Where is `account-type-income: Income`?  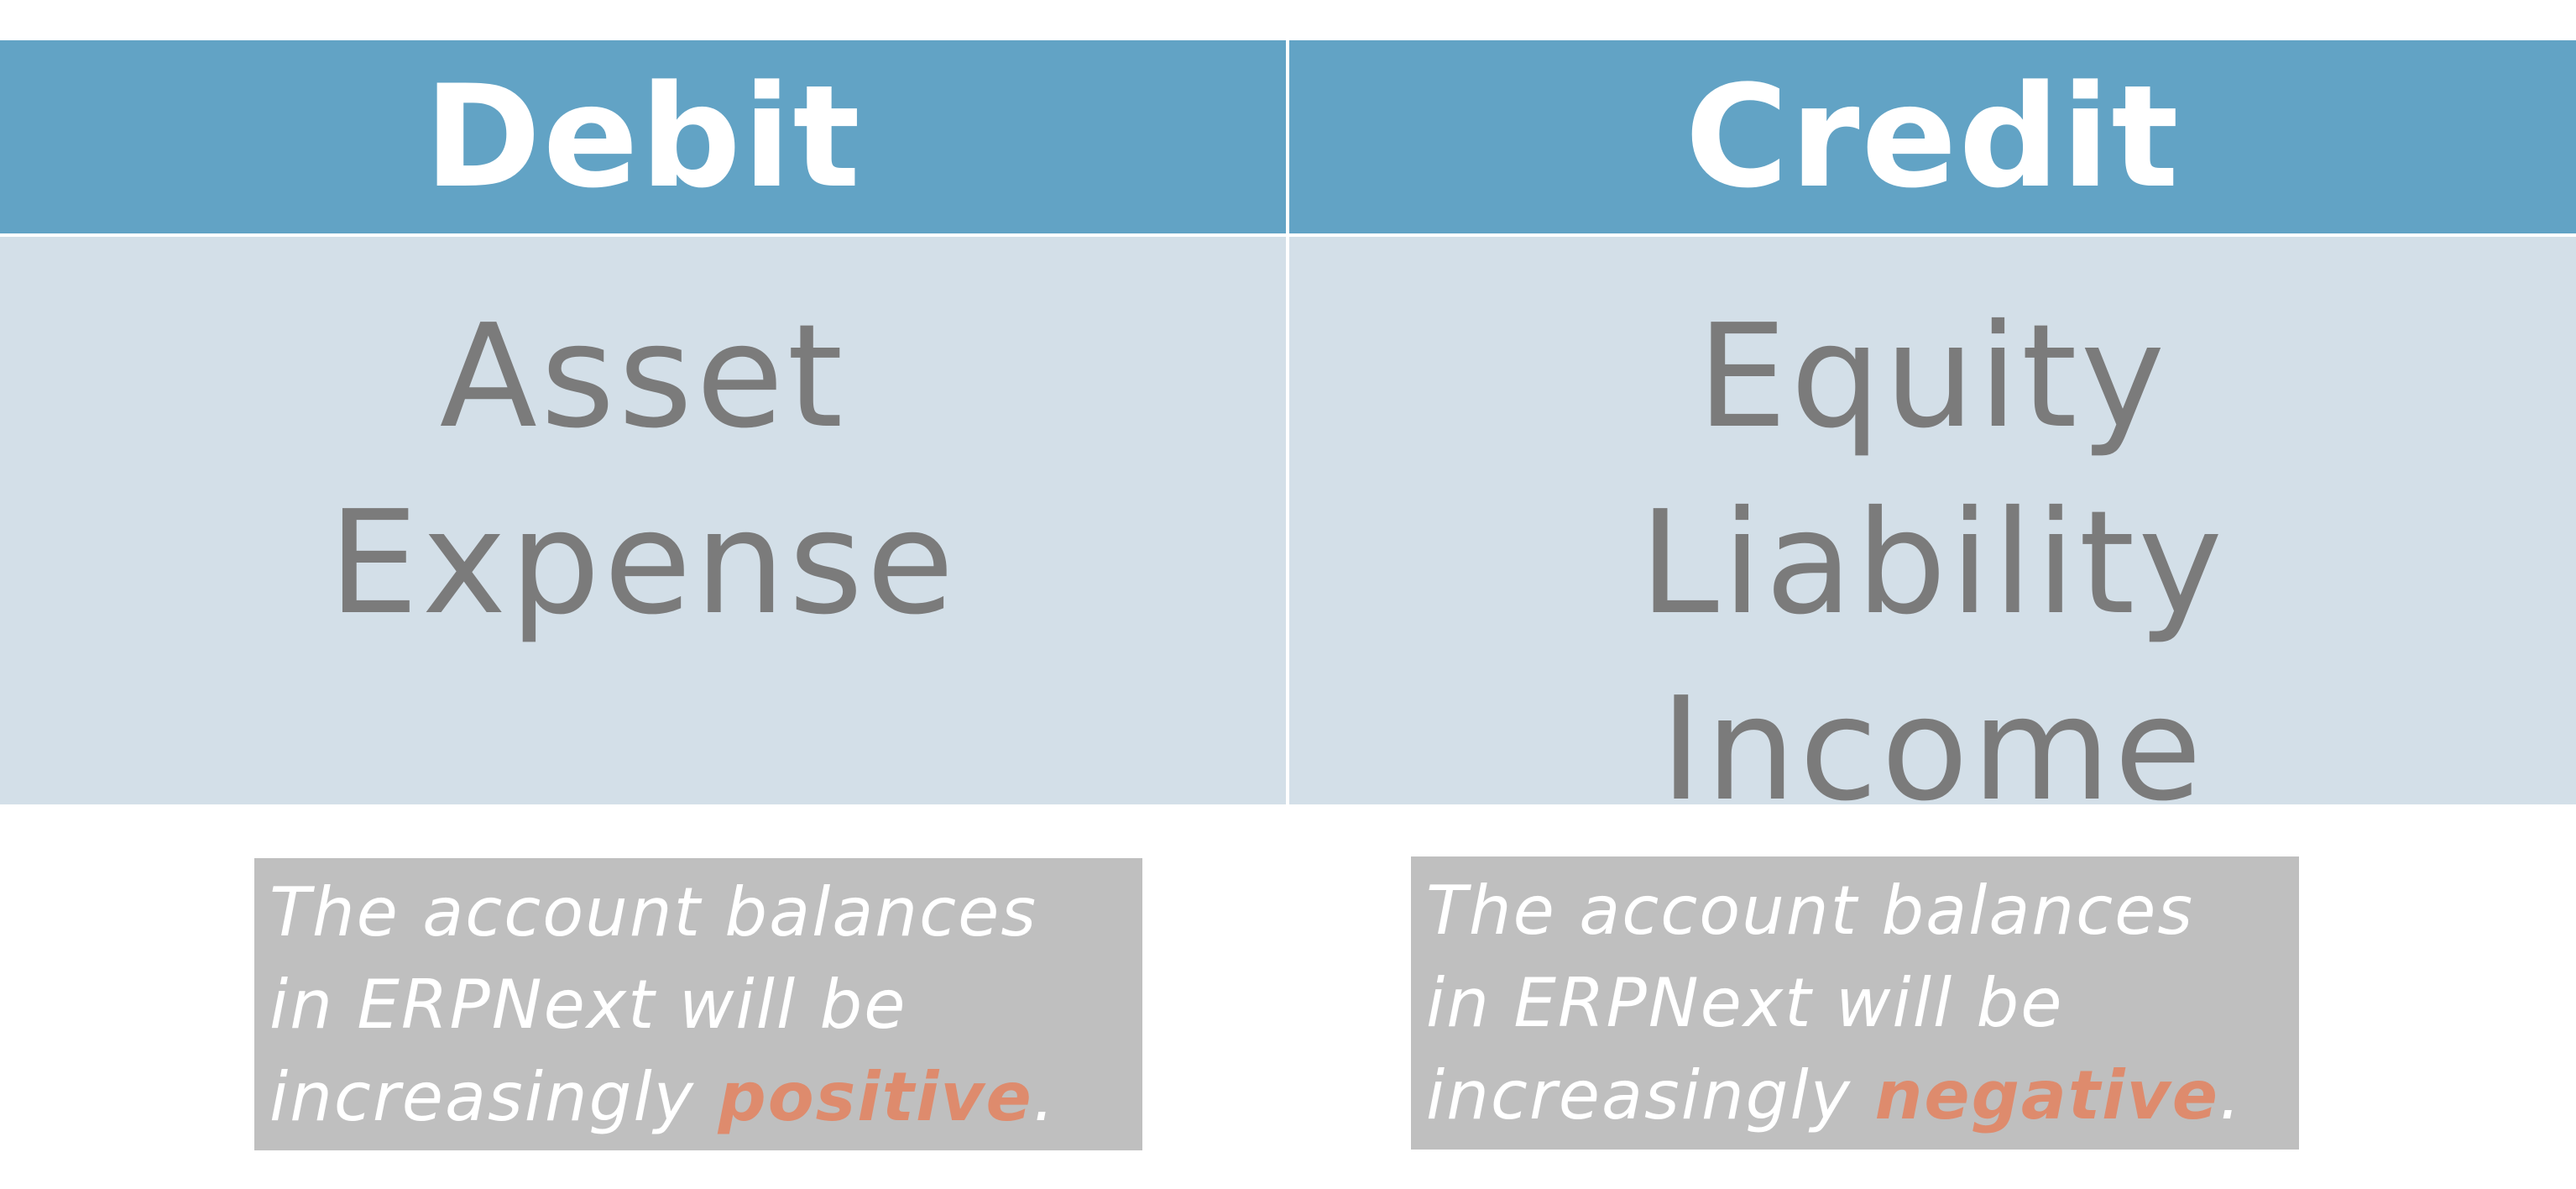
account-type-income: Income is located at coordinates (1932, 750).